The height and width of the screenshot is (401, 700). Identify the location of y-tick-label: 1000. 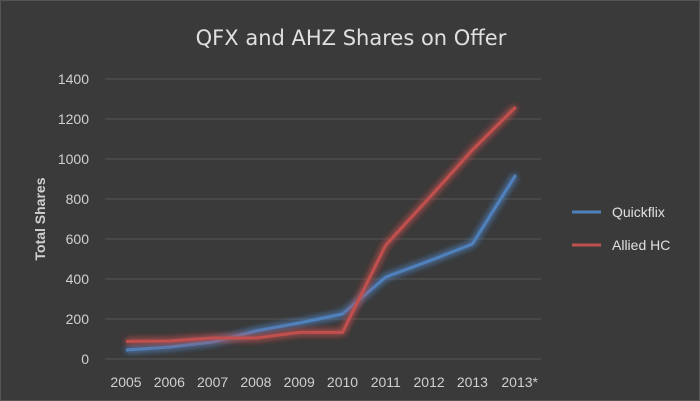
(73, 159).